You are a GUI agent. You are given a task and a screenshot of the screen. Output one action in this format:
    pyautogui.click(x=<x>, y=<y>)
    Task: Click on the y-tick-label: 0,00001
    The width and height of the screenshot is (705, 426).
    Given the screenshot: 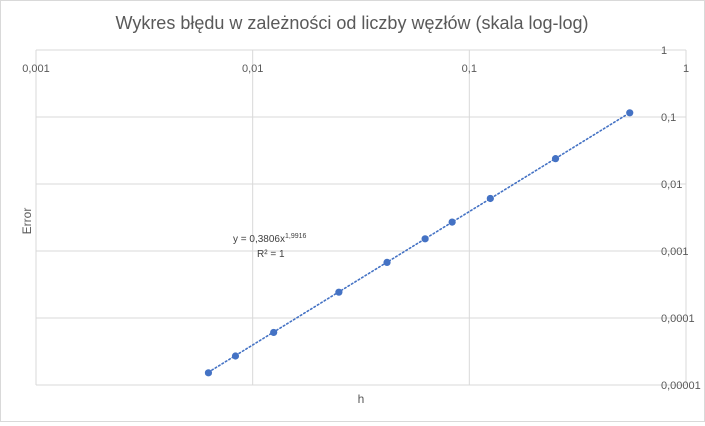 What is the action you would take?
    pyautogui.click(x=681, y=386)
    